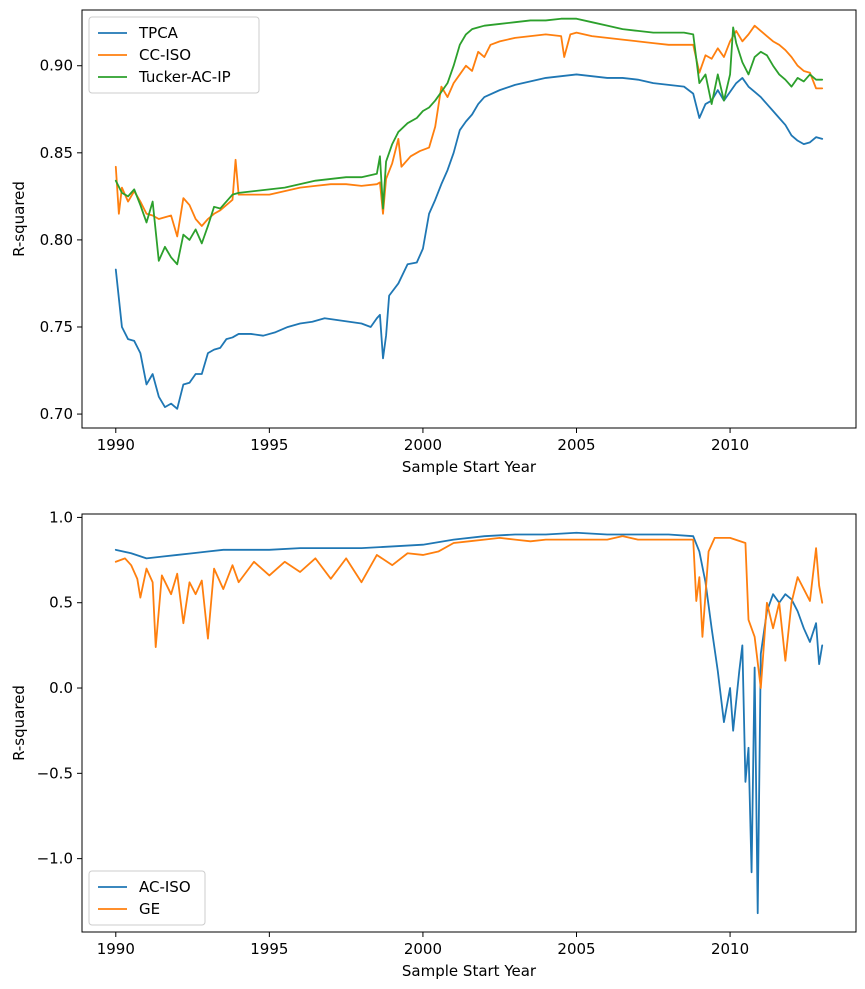 Image resolution: width=865 pixels, height=989 pixels. Describe the element at coordinates (56, 66) in the screenshot. I see `y-tick-label: 0.90` at that location.